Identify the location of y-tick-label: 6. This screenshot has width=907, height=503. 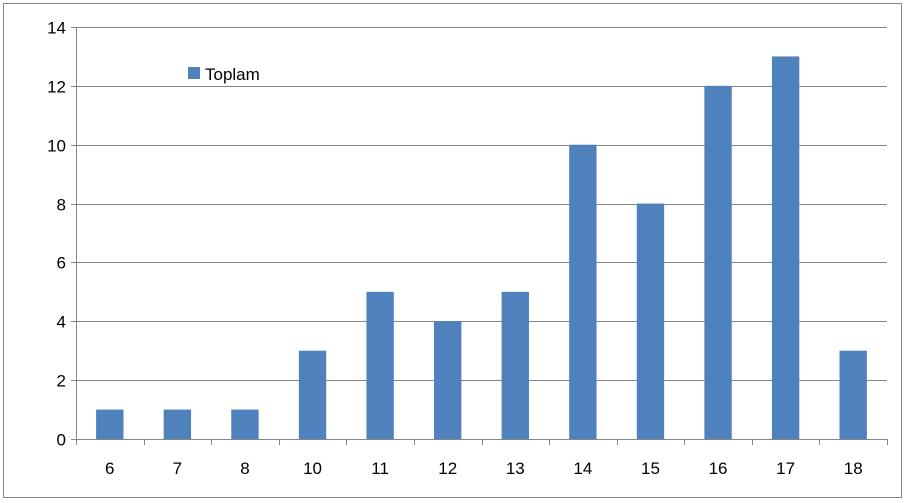
(61, 263).